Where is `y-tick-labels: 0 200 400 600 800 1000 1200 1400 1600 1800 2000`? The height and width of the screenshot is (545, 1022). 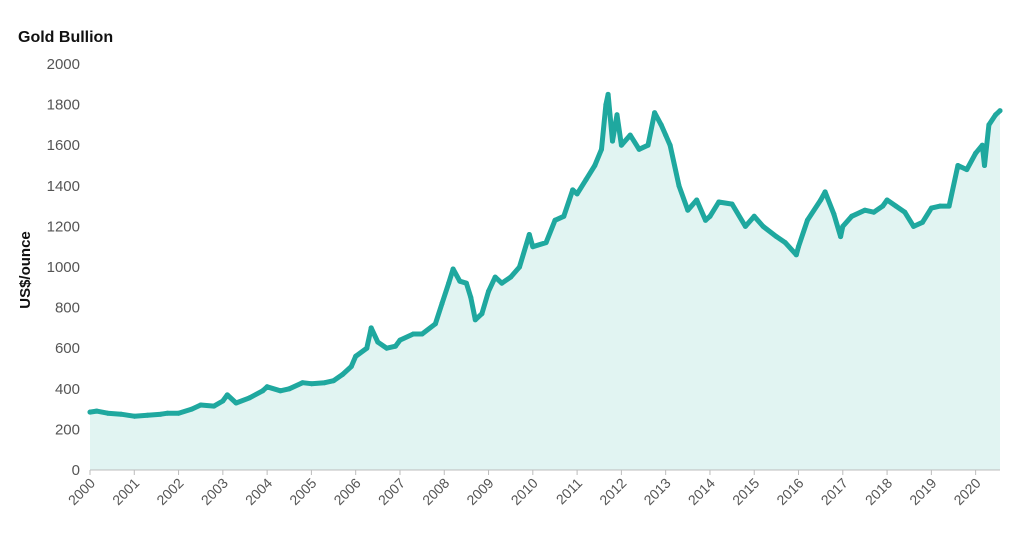
y-tick-labels: 0 200 400 600 800 1000 1200 1400 1600 1800 2000 is located at coordinates (63, 267).